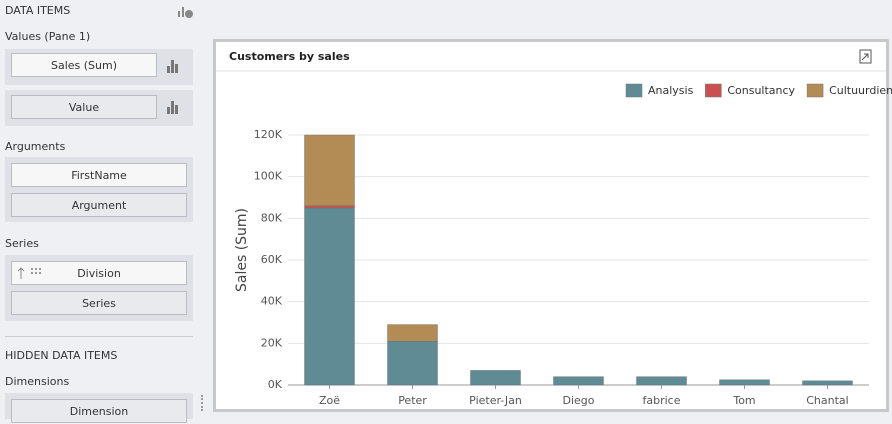  What do you see at coordinates (48, 36) in the screenshot?
I see `section-label: Values (Pane 1)` at bounding box center [48, 36].